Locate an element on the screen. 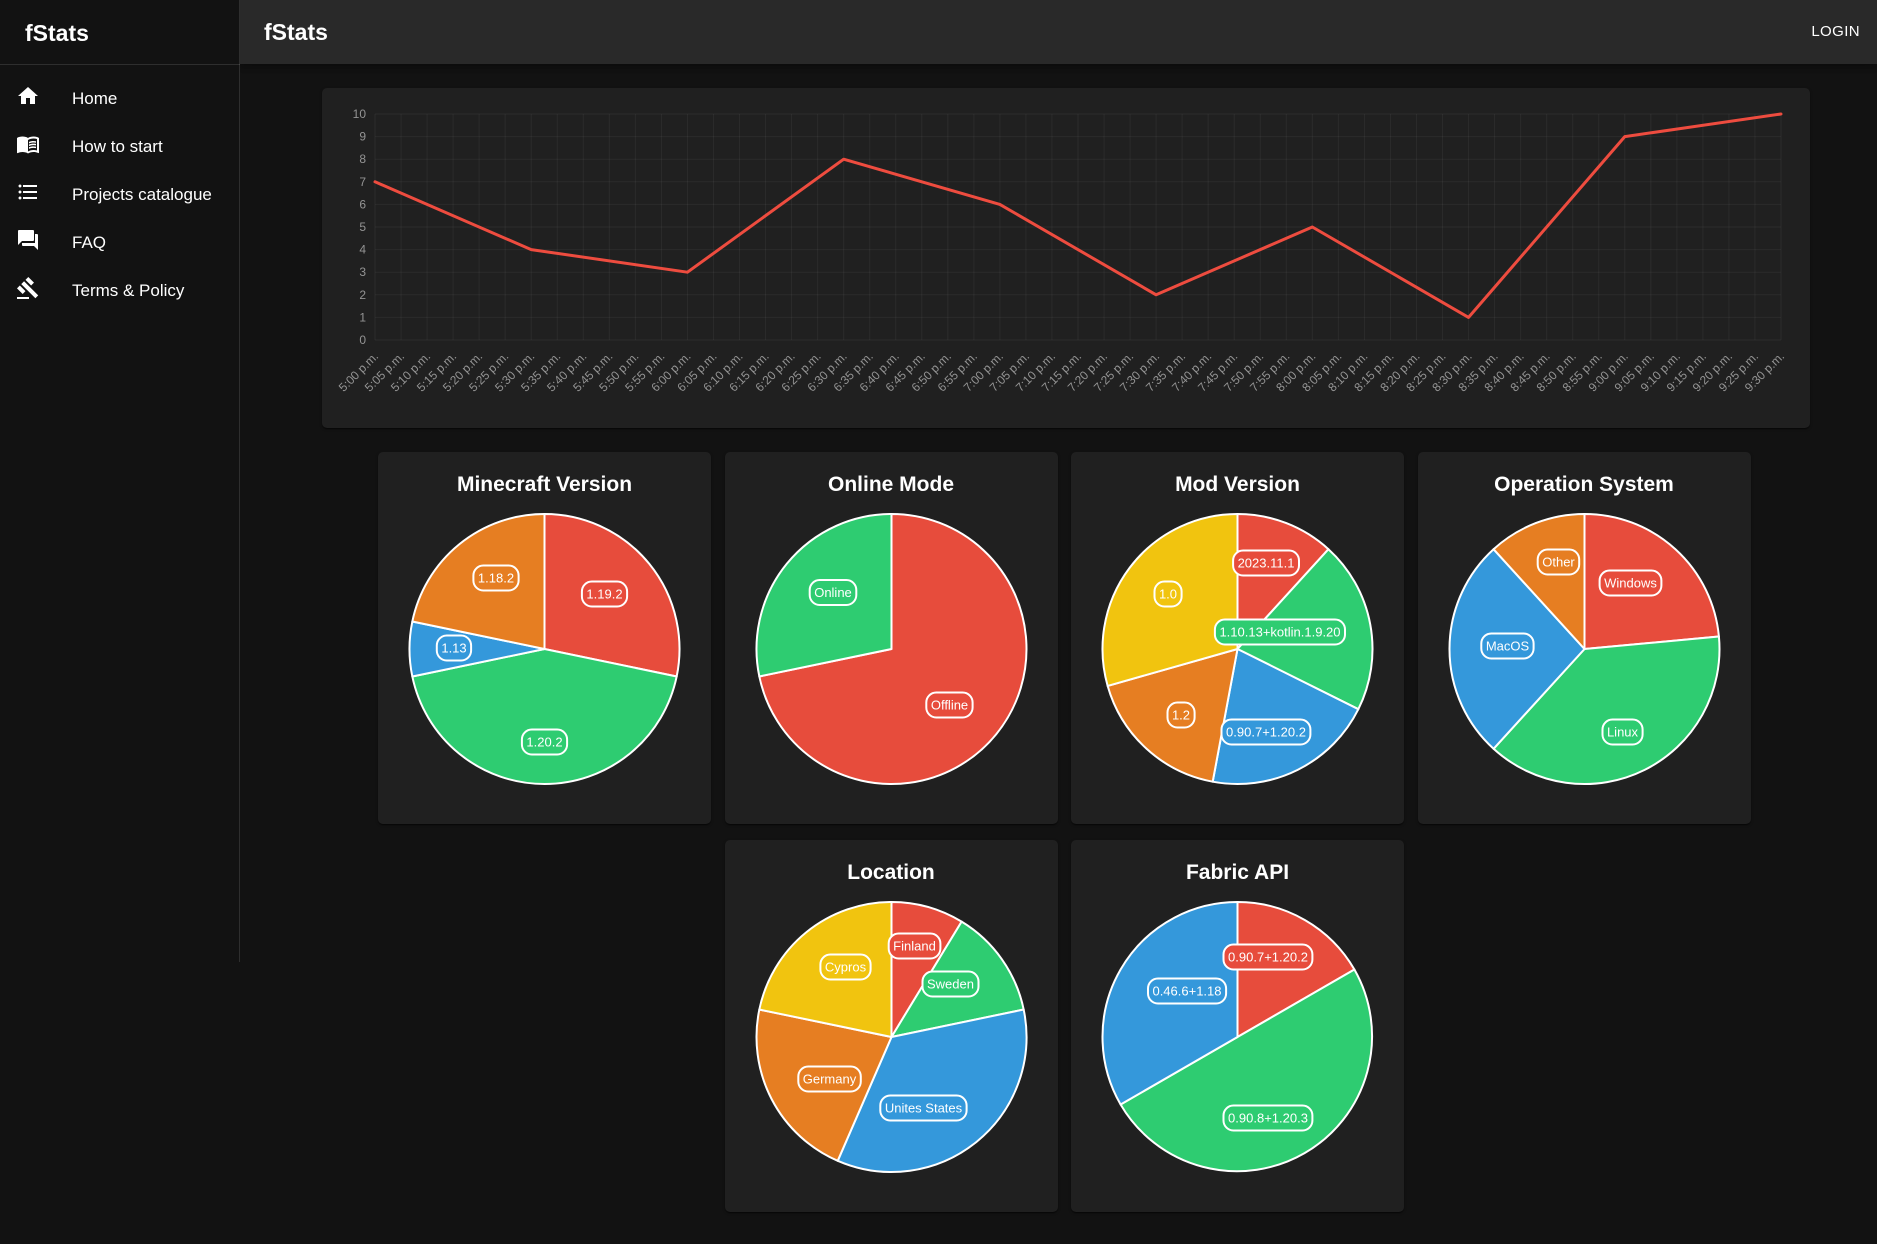 This screenshot has width=1877, height=1244. svg-text: 2 is located at coordinates (362, 295).